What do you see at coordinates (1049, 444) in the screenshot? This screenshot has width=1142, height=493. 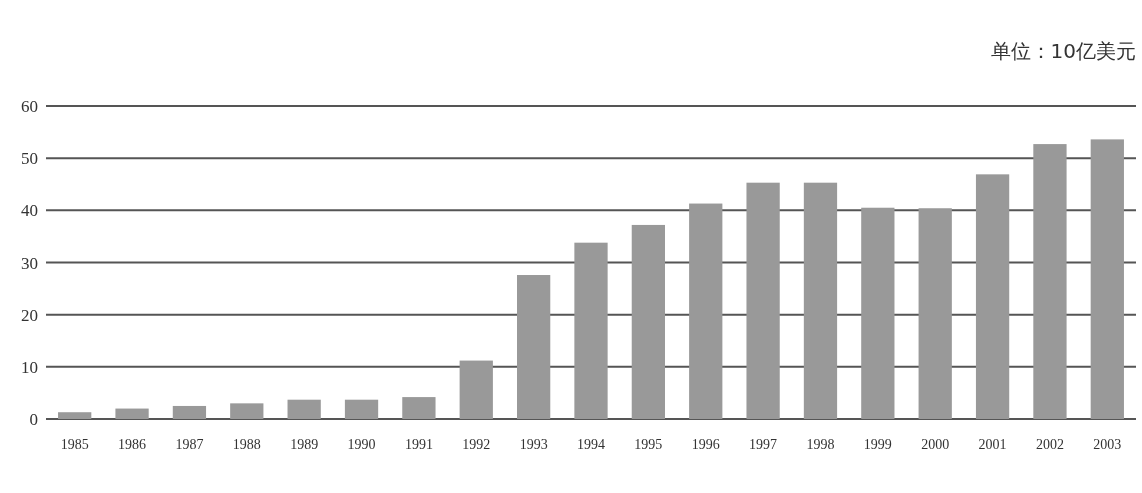 I see `x-tick-label: 2002` at bounding box center [1049, 444].